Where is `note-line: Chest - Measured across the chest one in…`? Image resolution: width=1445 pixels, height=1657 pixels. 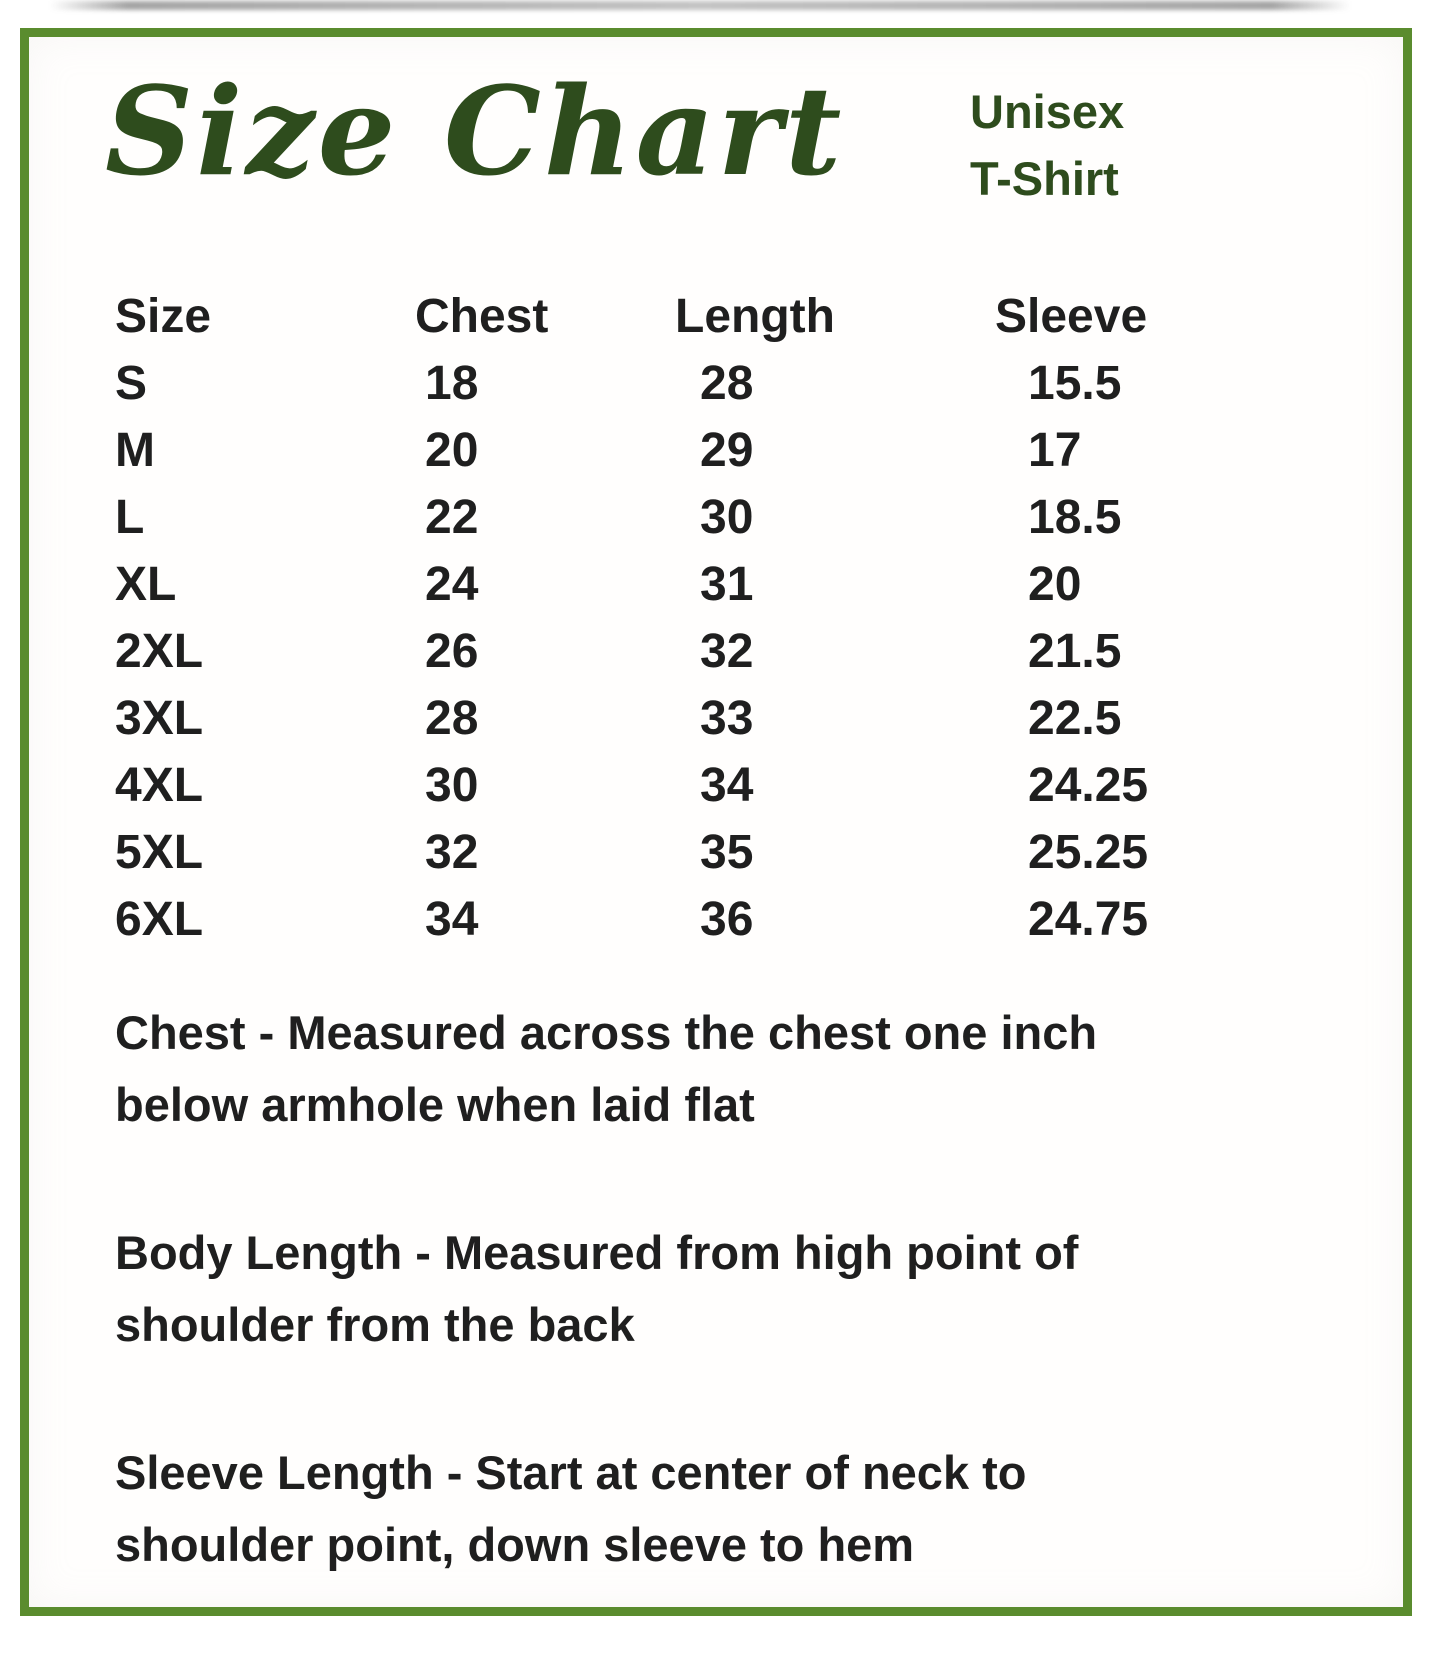 note-line: Chest - Measured across the chest one in… is located at coordinates (606, 1032).